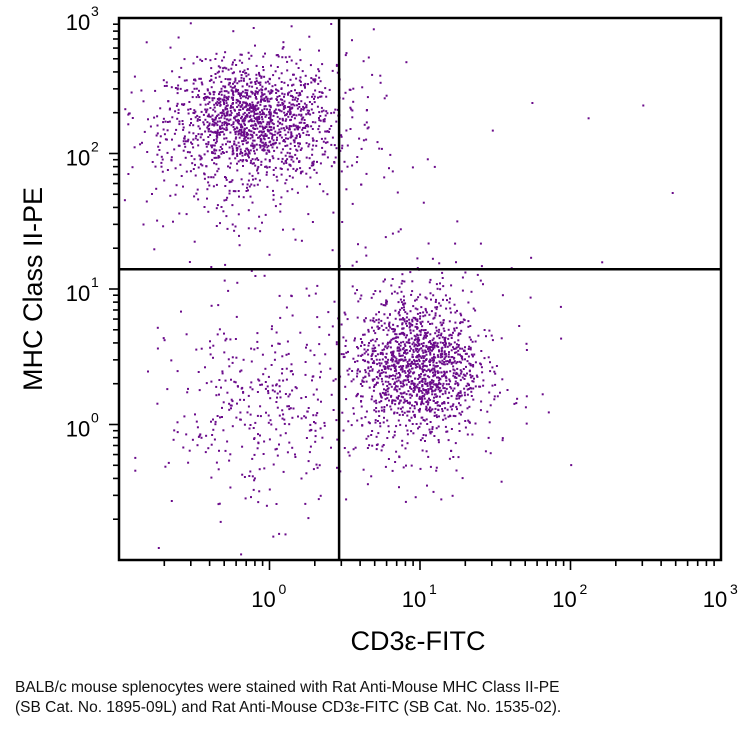 The width and height of the screenshot is (752, 730). I want to click on y-axis-title: MHC Class II-PE, so click(33, 289).